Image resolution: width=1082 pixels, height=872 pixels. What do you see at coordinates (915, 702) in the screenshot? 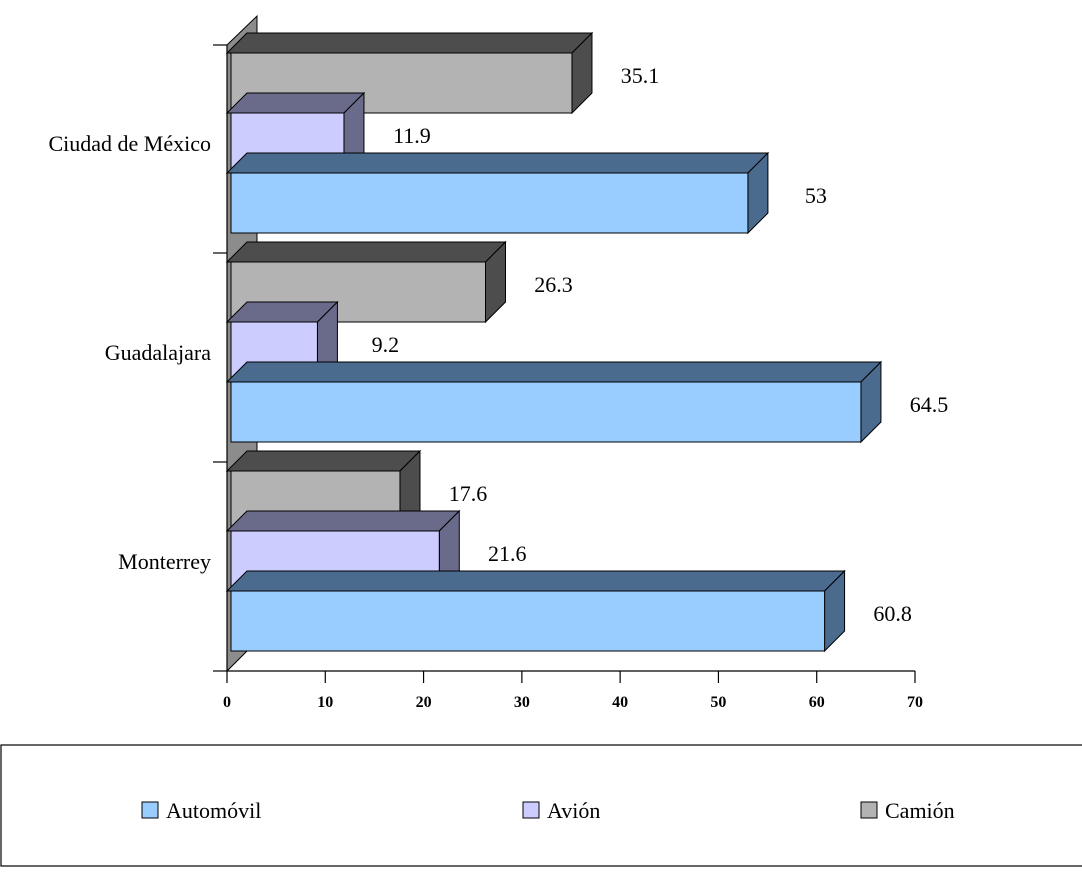
I see `x-tick-label: 70` at bounding box center [915, 702].